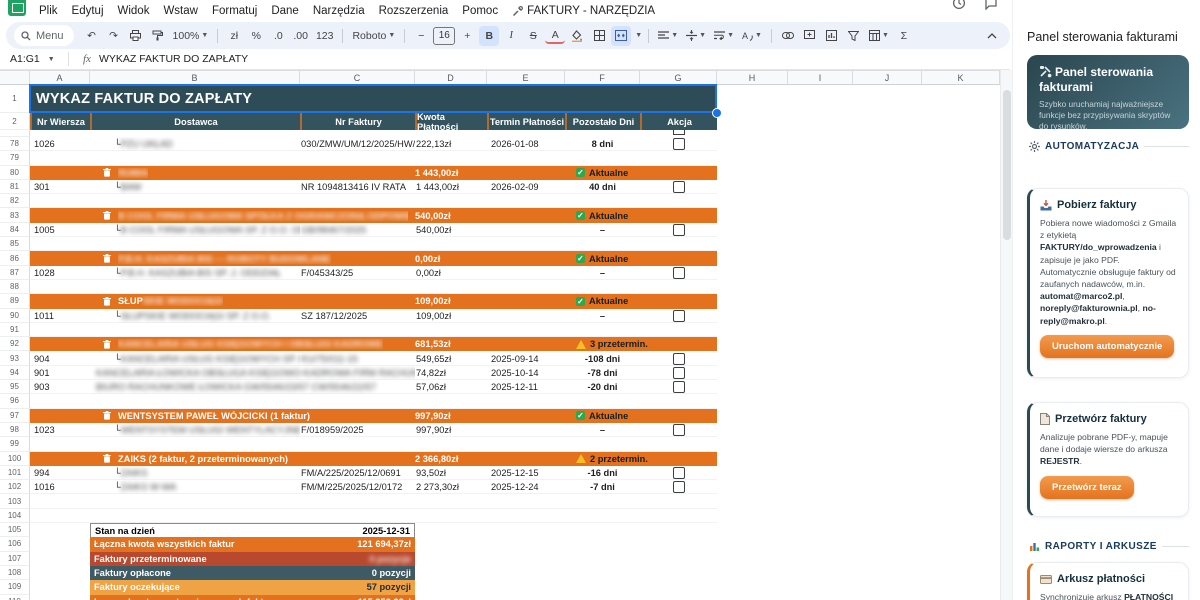  Describe the element at coordinates (252, 530) in the screenshot. I see `summary-row-105: Stan na dzień 2025-12-31` at that location.